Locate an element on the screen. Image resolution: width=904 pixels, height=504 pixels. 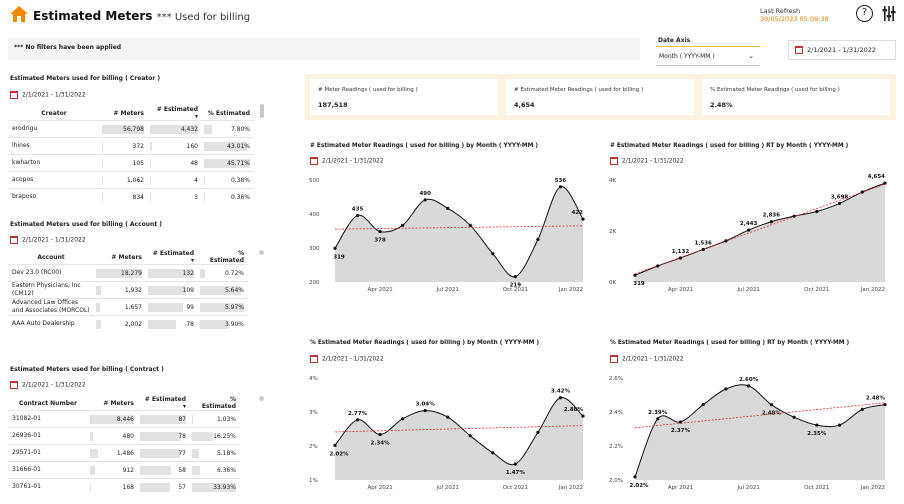
date-axis-selected-value: Month ( YYYY-MM ) is located at coordinates (687, 56).